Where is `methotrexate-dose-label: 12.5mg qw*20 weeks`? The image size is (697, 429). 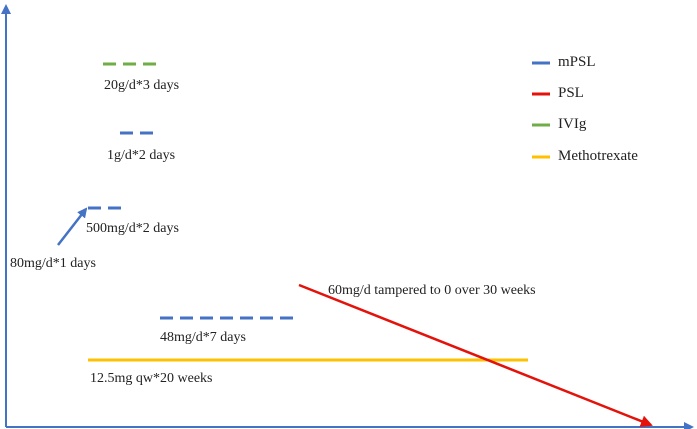
methotrexate-dose-label: 12.5mg qw*20 weeks is located at coordinates (151, 378).